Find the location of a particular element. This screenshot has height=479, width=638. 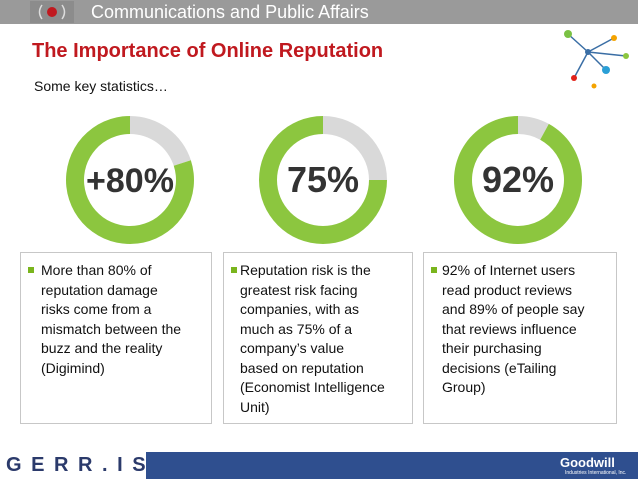

box-2-line: Reputation risk is the is located at coordinates (305, 270).